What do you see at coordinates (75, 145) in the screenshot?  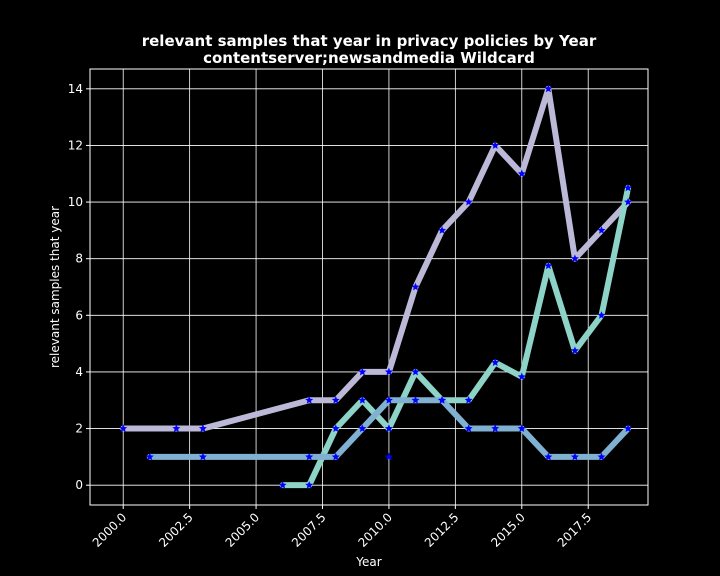 I see `y-tick-label: 12` at bounding box center [75, 145].